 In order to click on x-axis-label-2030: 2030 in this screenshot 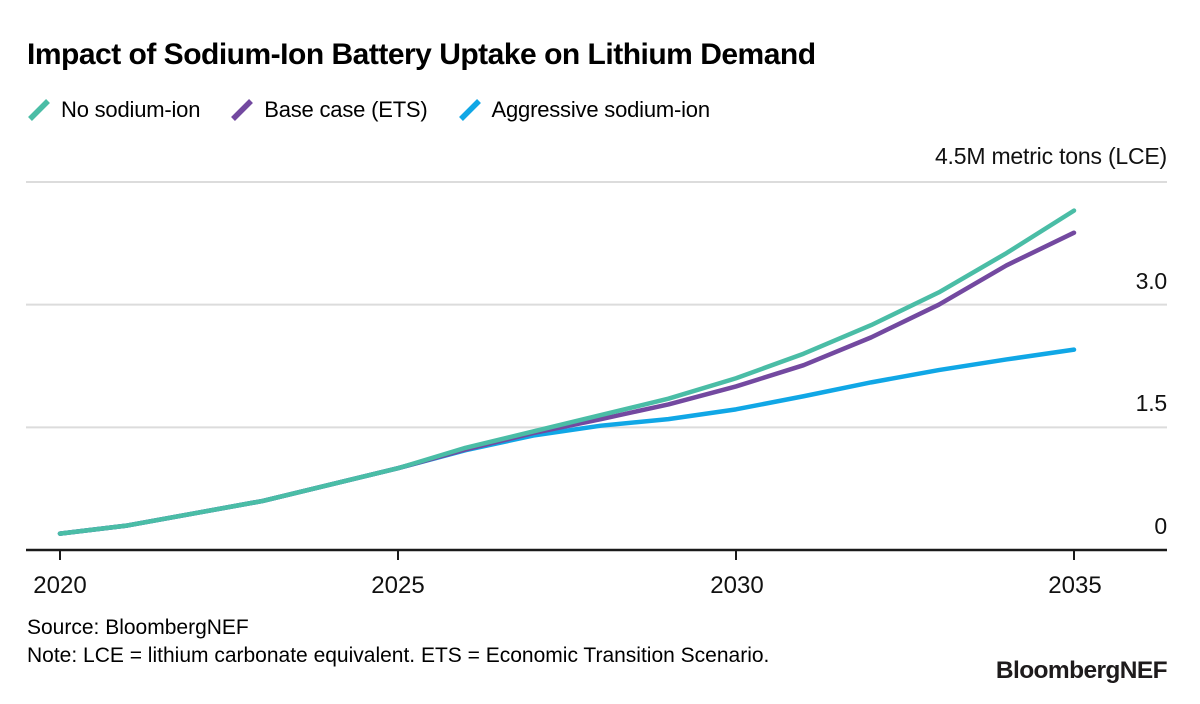, I will do `click(737, 585)`.